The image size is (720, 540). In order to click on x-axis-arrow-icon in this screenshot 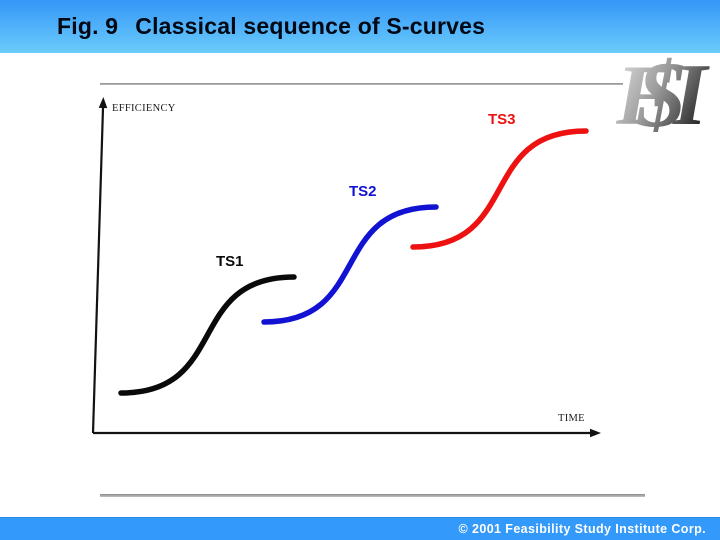, I will do `click(595, 433)`.